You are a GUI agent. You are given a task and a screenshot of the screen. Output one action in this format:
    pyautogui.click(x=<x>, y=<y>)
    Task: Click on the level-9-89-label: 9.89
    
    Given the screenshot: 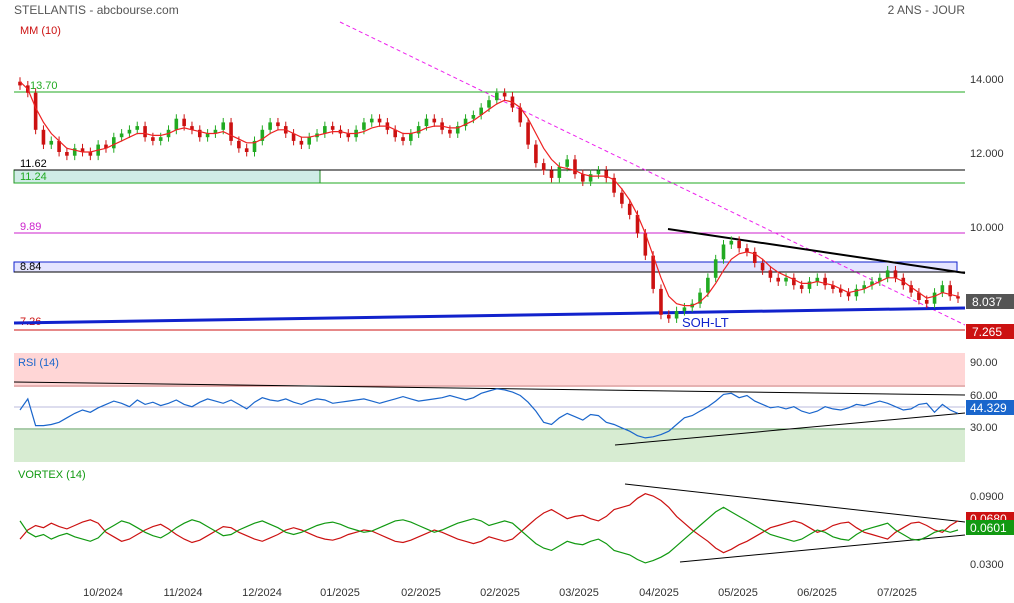 What is the action you would take?
    pyautogui.click(x=30, y=227)
    